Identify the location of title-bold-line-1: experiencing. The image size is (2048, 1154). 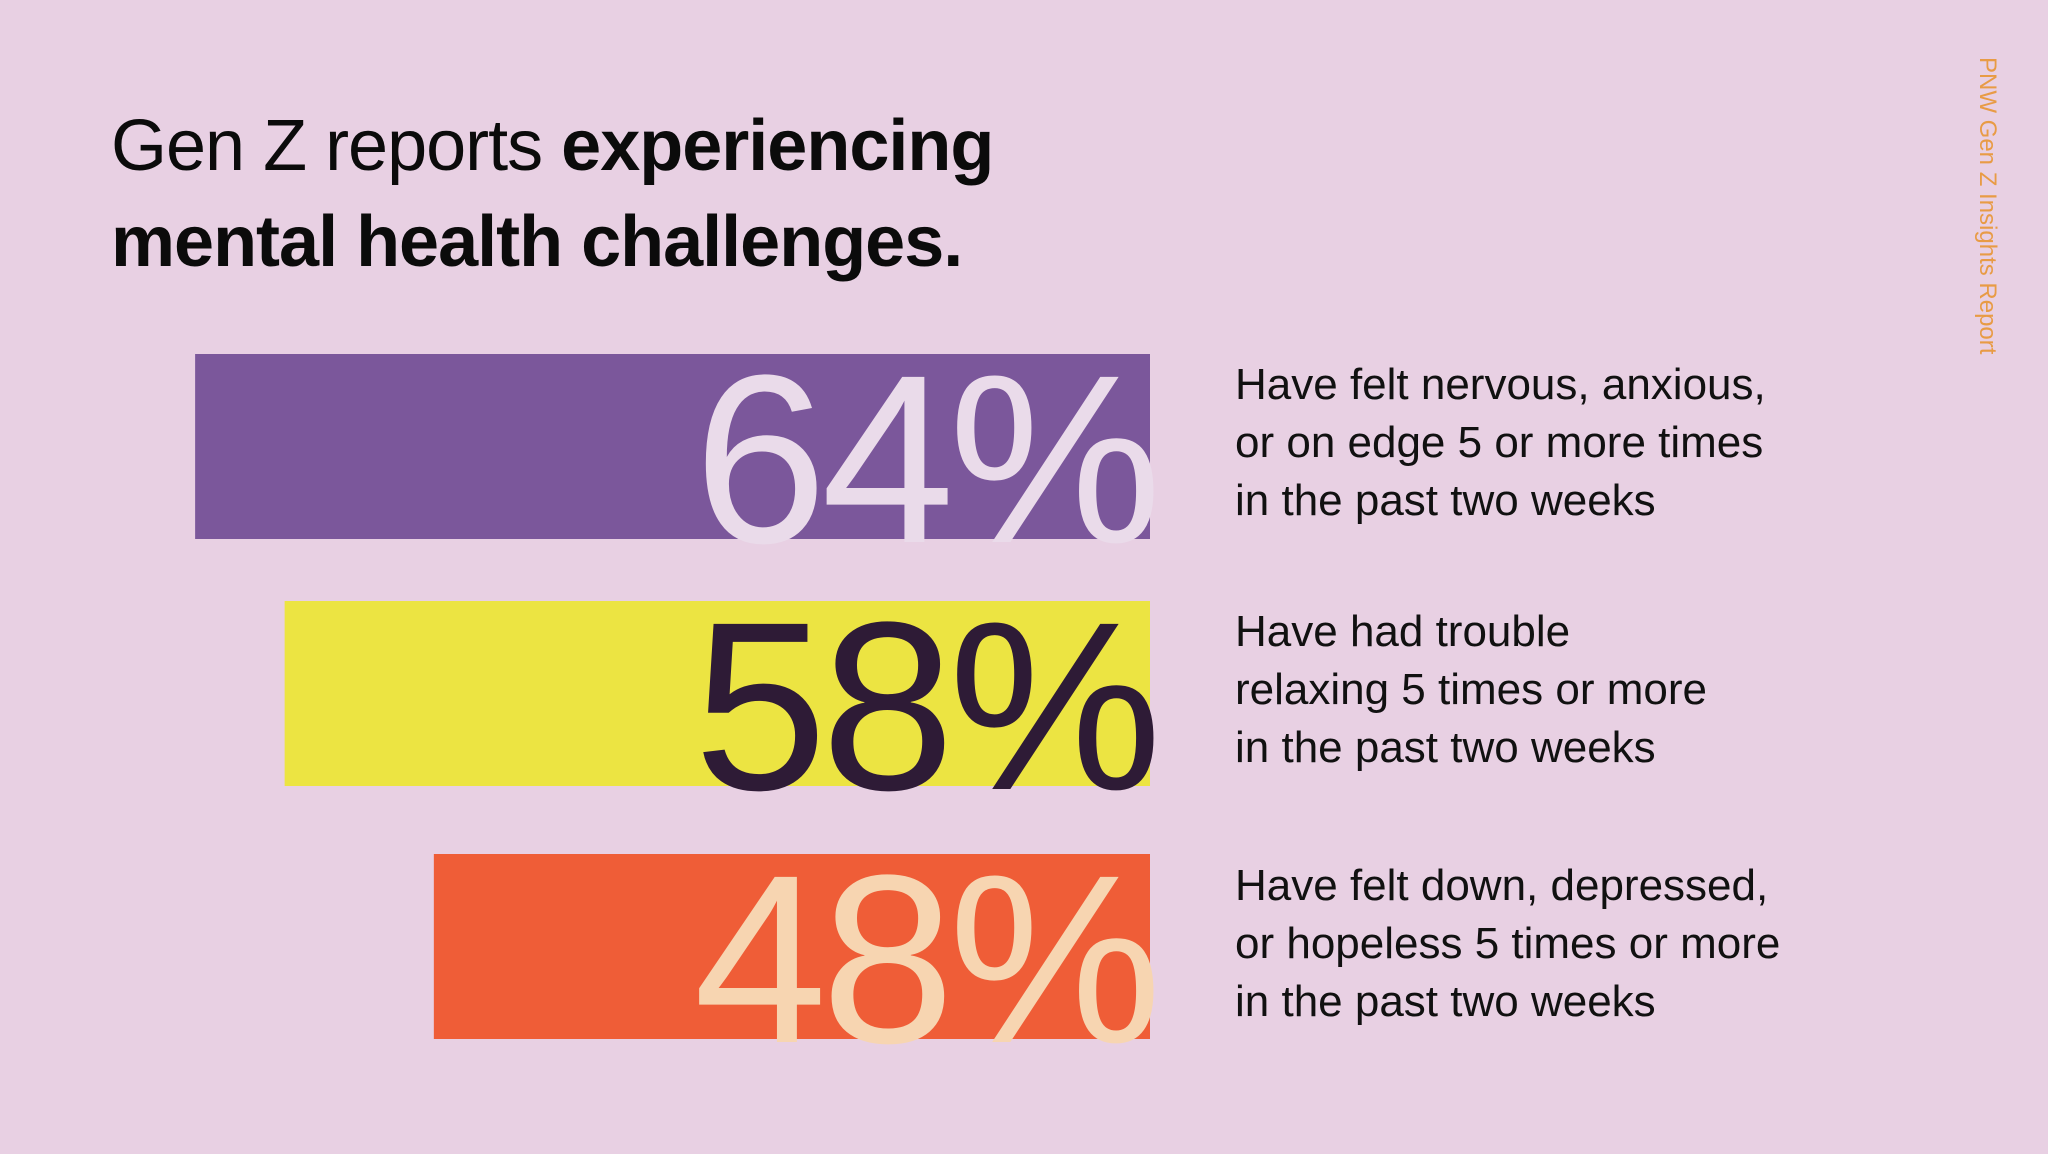
(777, 146).